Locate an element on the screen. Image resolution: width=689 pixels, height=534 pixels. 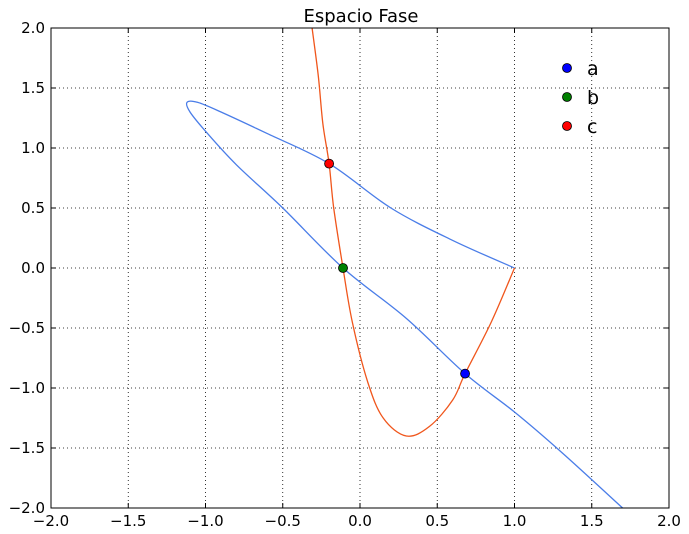
x-tick-label: 1.0 is located at coordinates (515, 521).